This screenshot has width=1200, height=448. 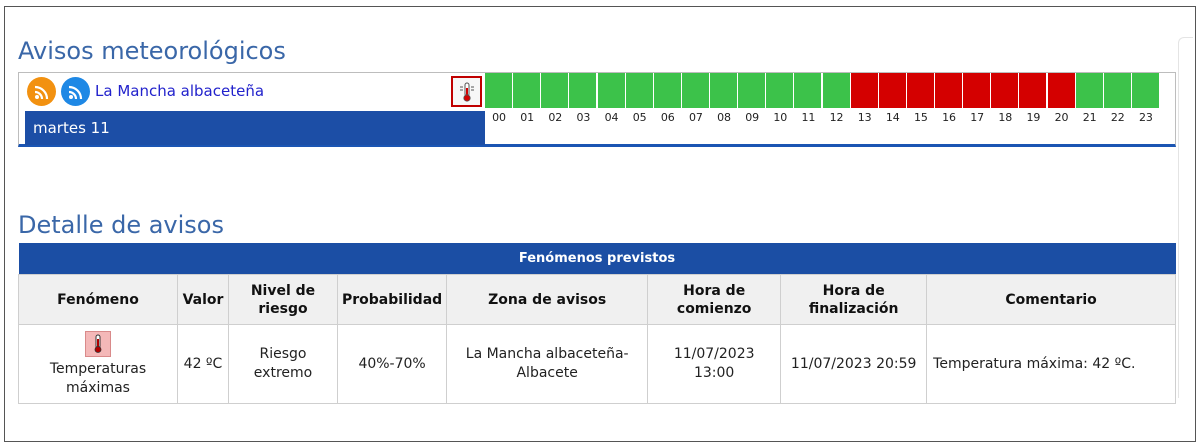 I want to click on cell-probabilidad: 40%-70%, so click(x=392, y=364).